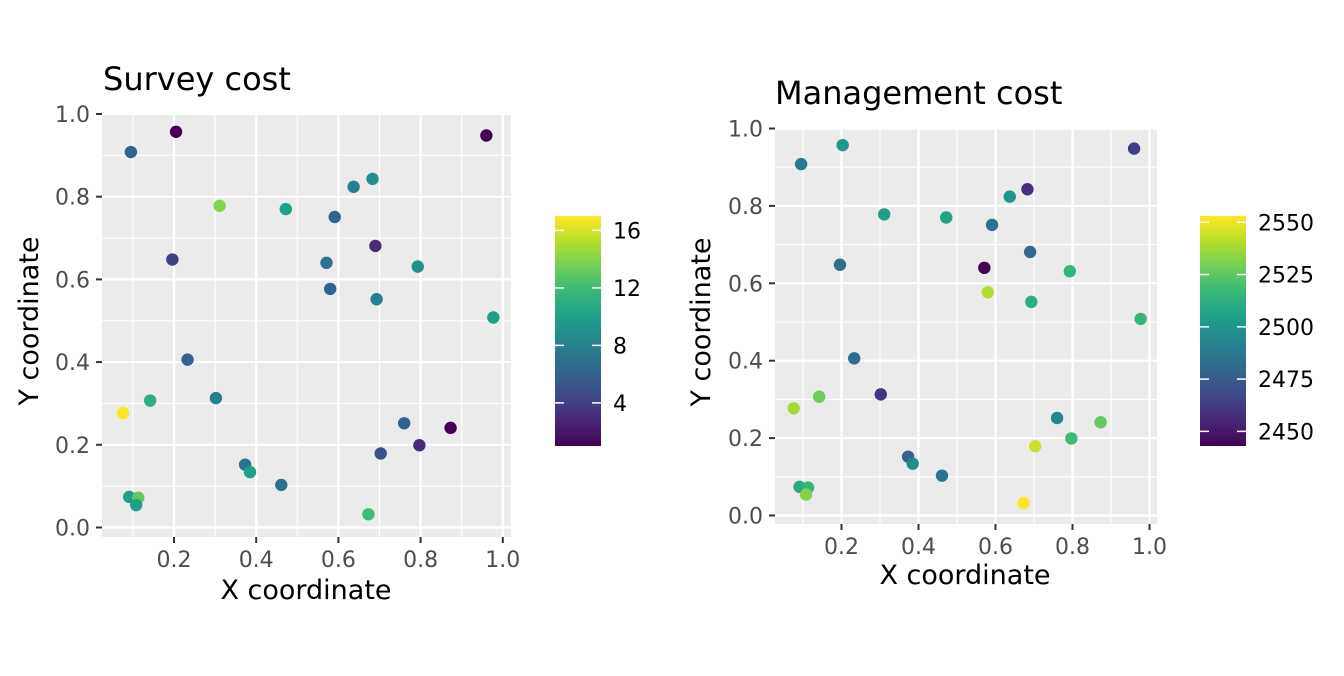  I want to click on chart-title: Survey cost, so click(197, 79).